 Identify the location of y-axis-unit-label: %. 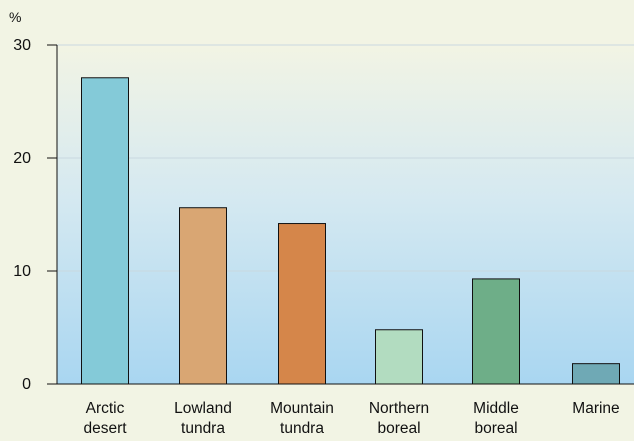
(15, 17).